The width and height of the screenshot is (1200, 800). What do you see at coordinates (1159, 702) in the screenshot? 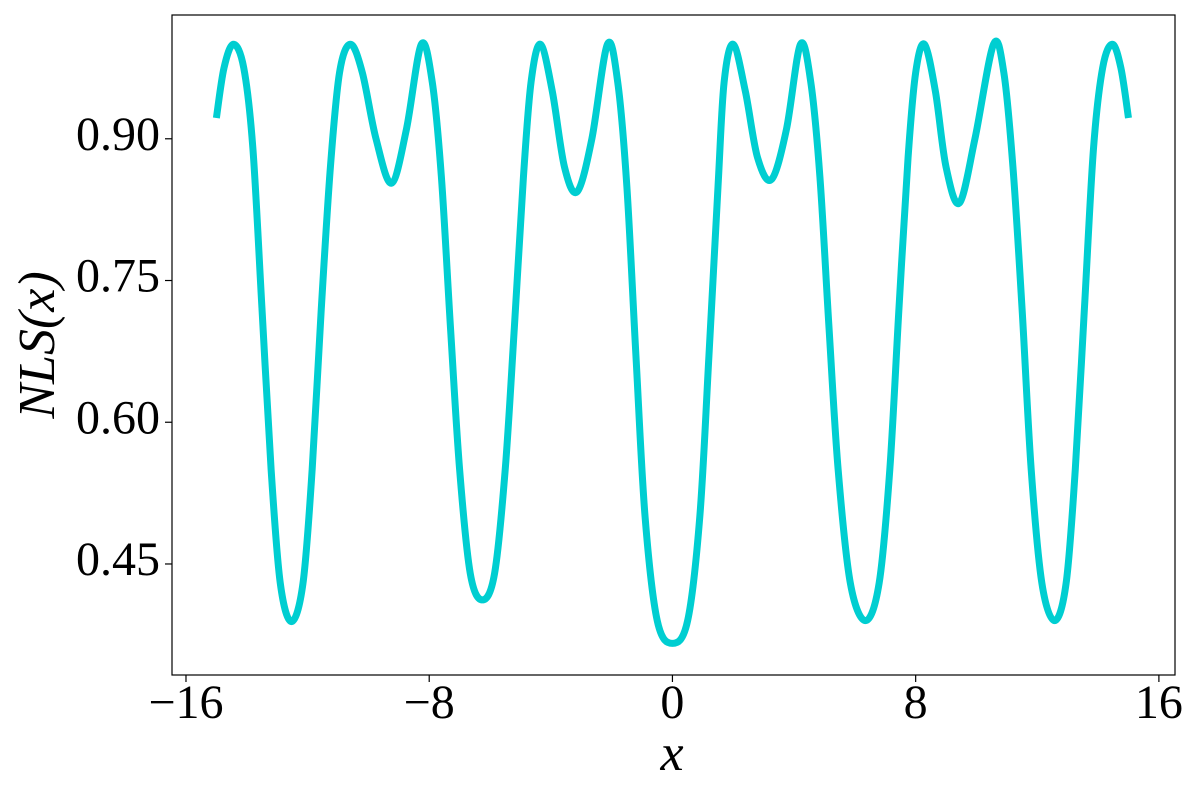
I see `x-tick-label: 16` at bounding box center [1159, 702].